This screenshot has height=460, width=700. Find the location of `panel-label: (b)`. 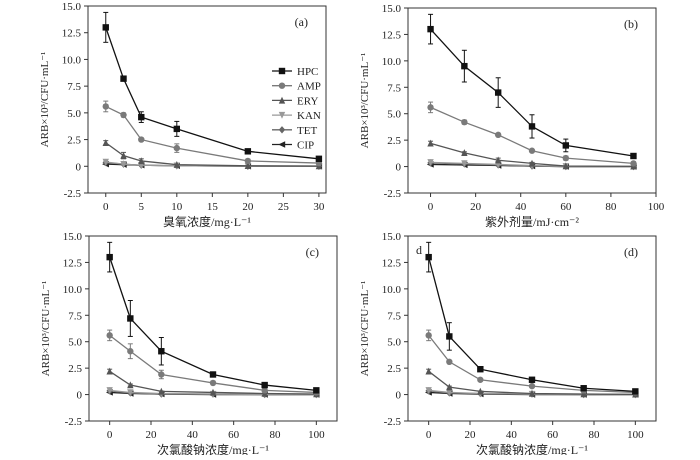

panel-label: (b) is located at coordinates (631, 24).